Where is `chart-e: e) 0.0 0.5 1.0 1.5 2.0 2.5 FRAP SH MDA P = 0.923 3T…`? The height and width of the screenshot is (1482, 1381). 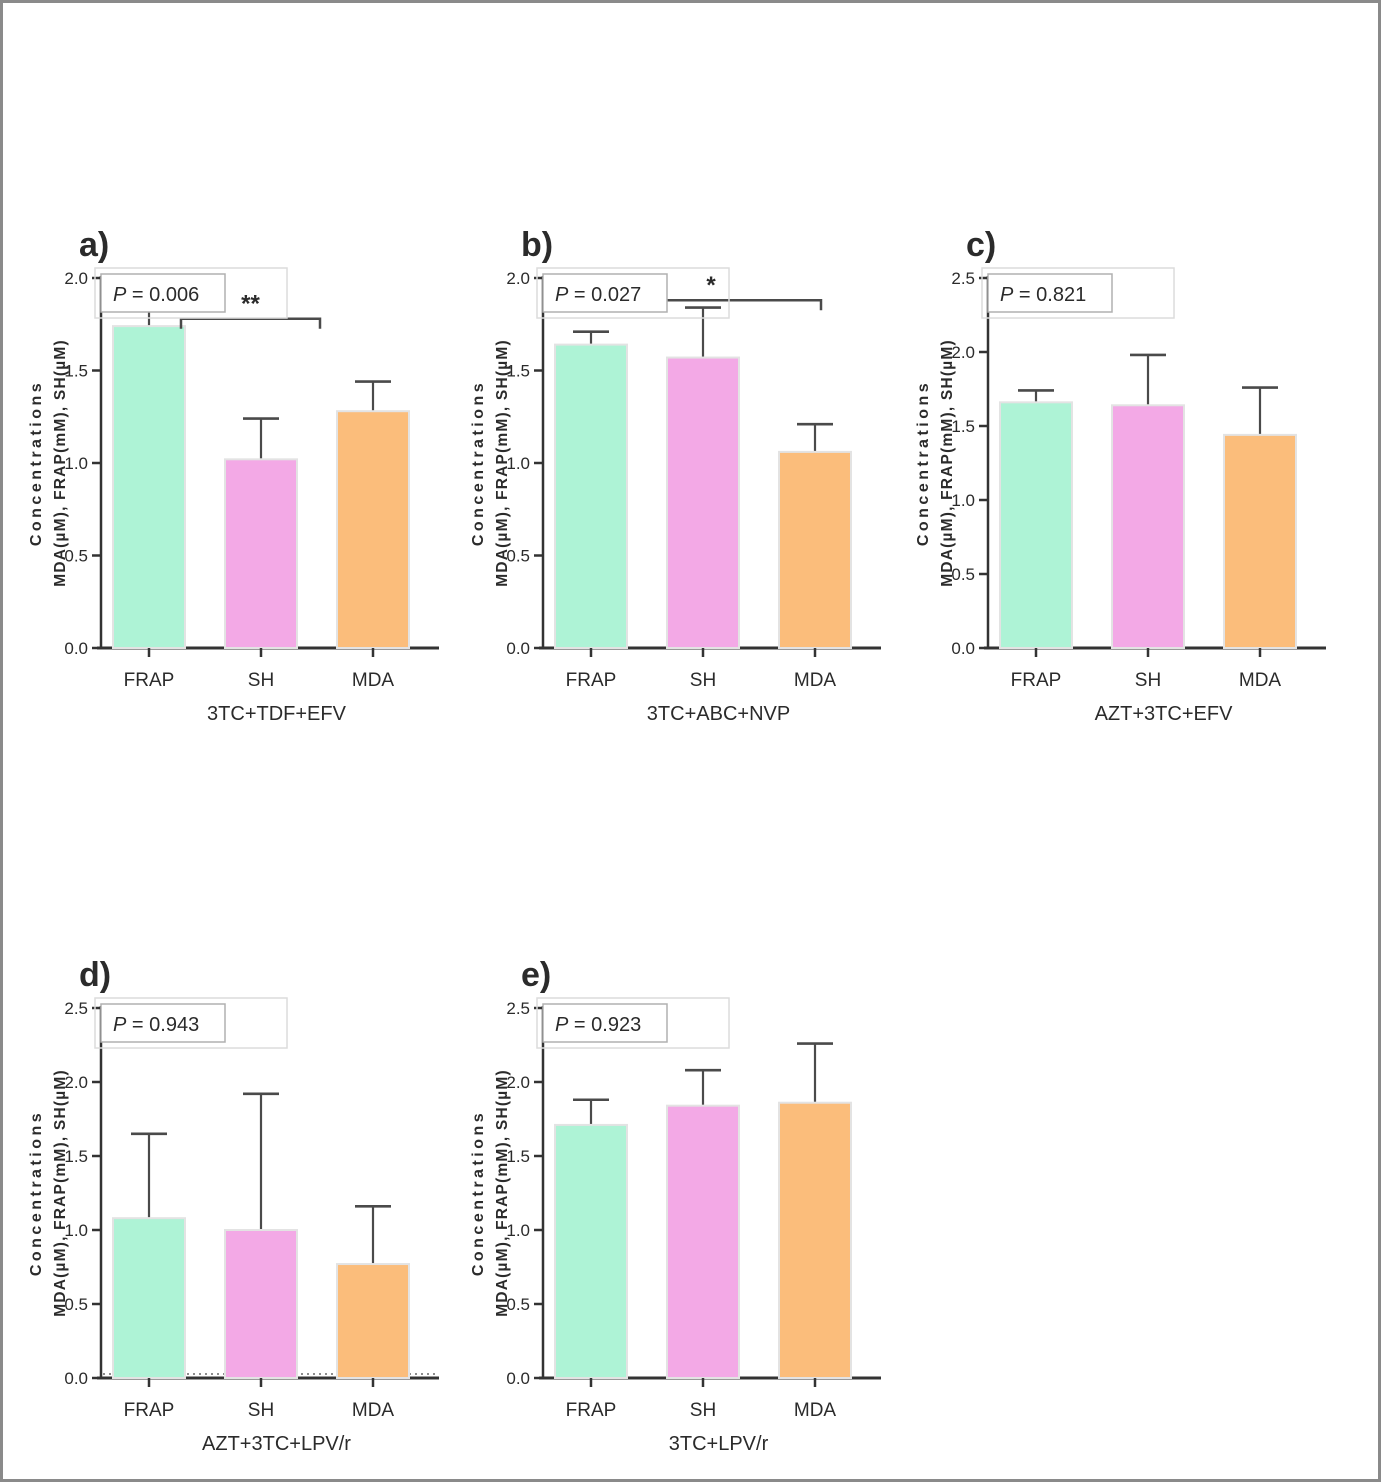 chart-e: e) 0.0 0.5 1.0 1.5 2.0 2.5 FRAP SH MDA P = 0.923 3T… is located at coordinates (675, 1205).